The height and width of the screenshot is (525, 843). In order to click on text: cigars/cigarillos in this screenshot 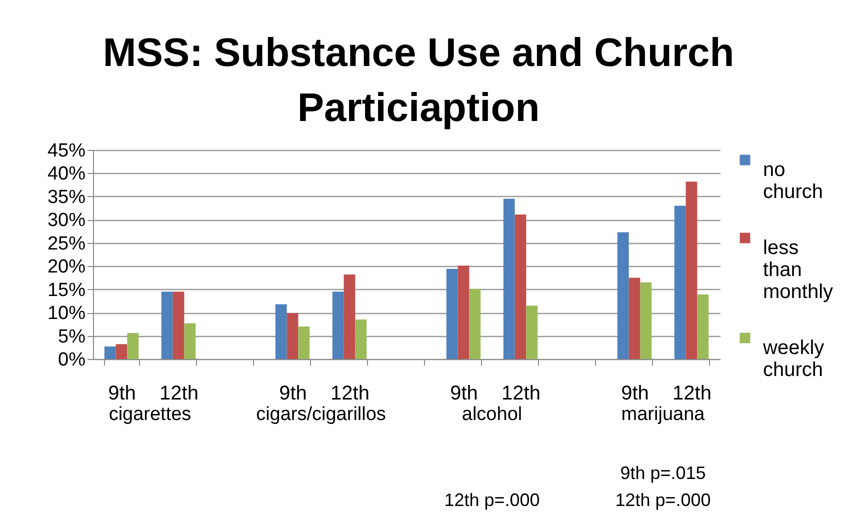, I will do `click(321, 414)`.